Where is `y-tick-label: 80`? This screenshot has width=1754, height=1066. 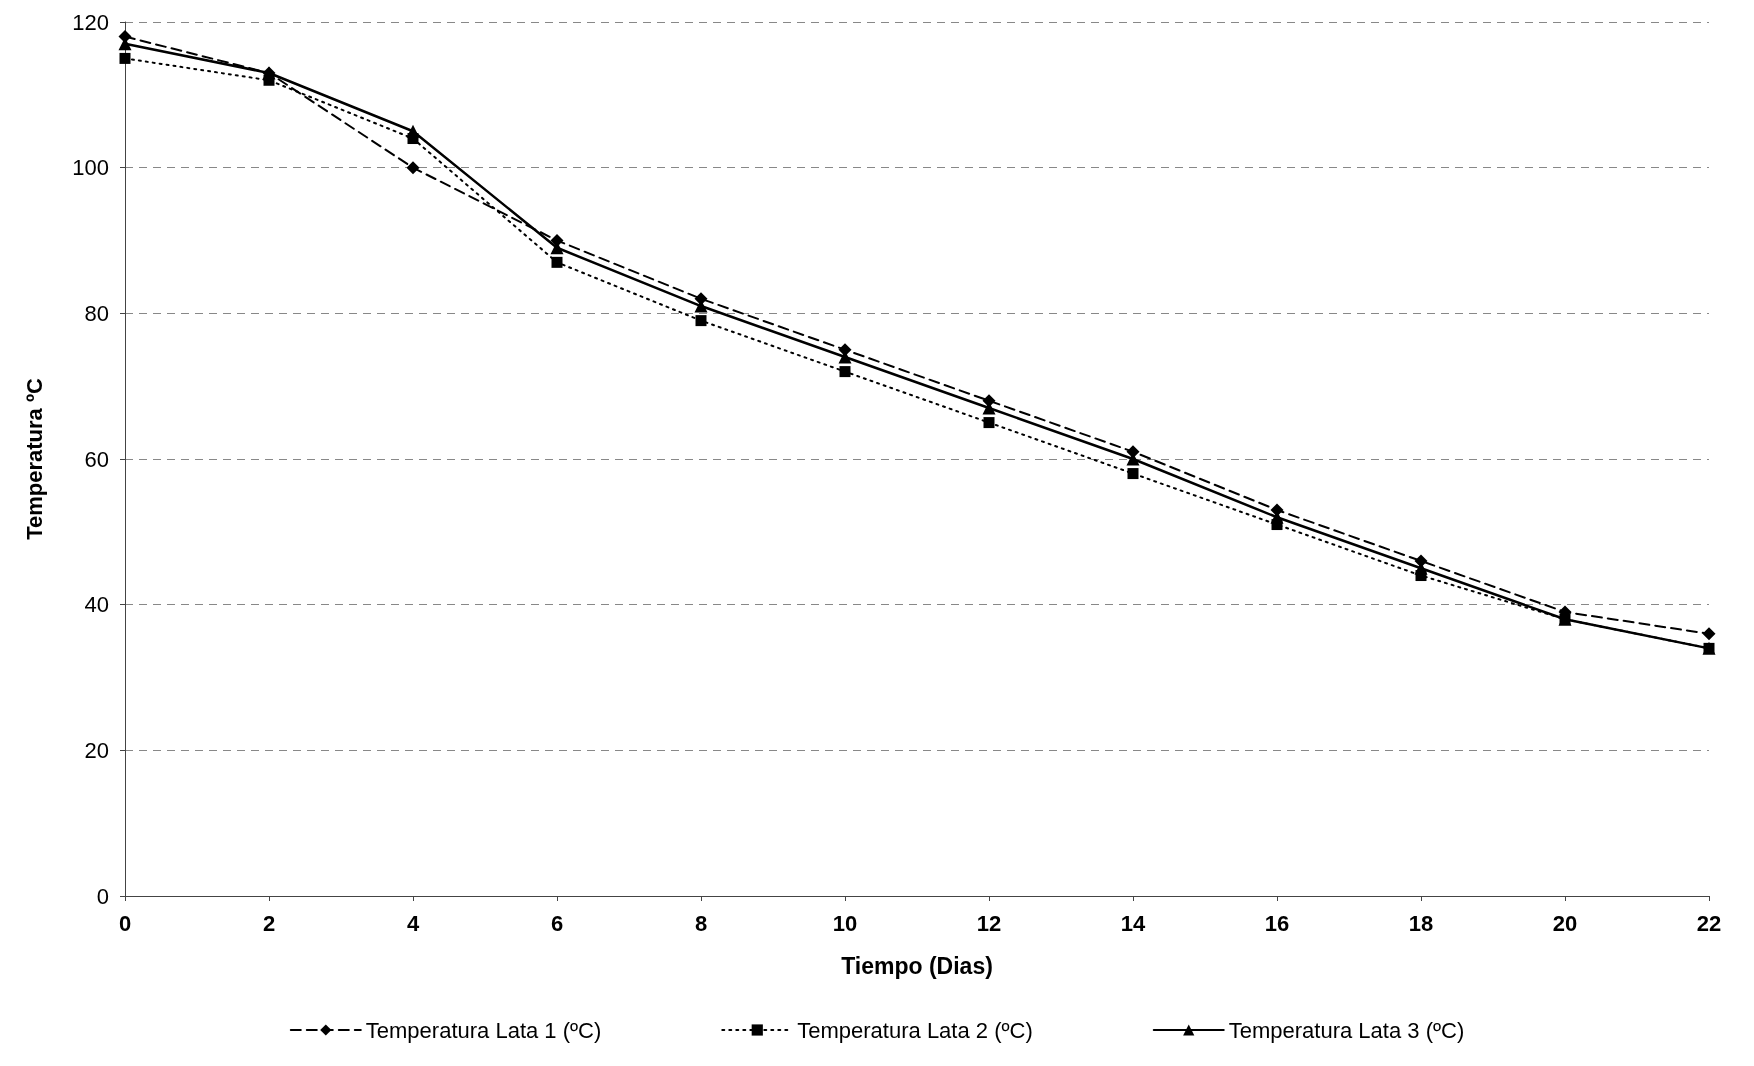 y-tick-label: 80 is located at coordinates (96, 313).